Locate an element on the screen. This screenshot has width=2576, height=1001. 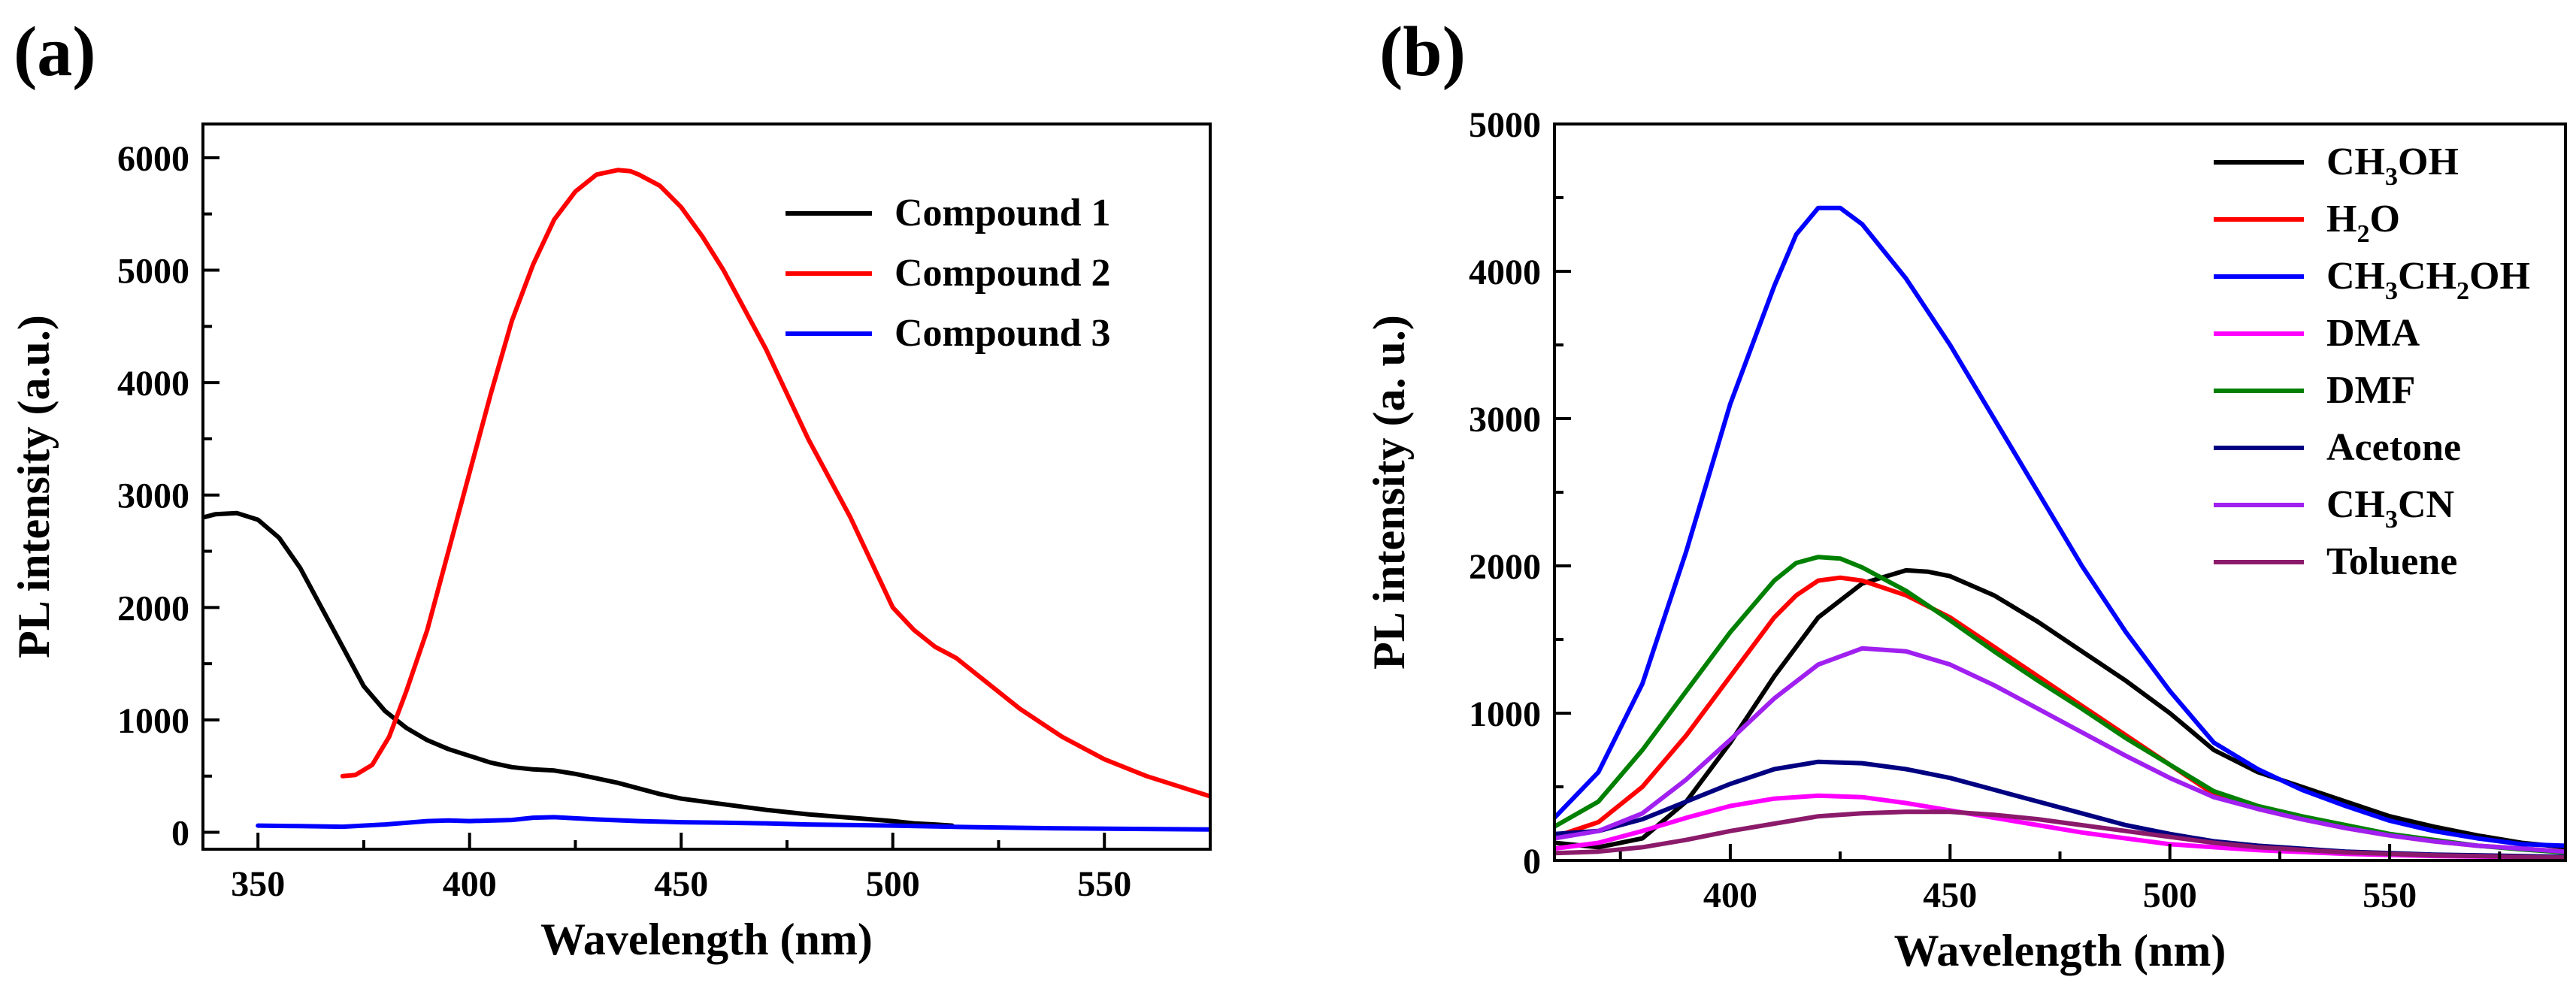
panel-label: (b) is located at coordinates (1422, 52).